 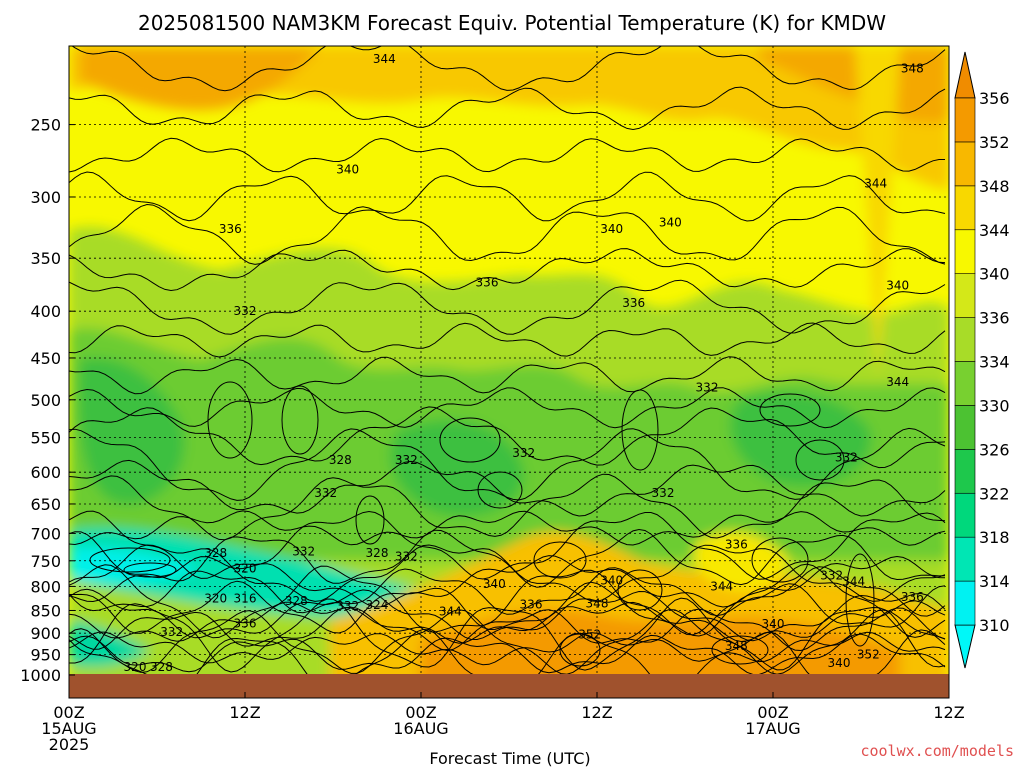 I want to click on y-tick-label: 900, so click(x=45, y=633).